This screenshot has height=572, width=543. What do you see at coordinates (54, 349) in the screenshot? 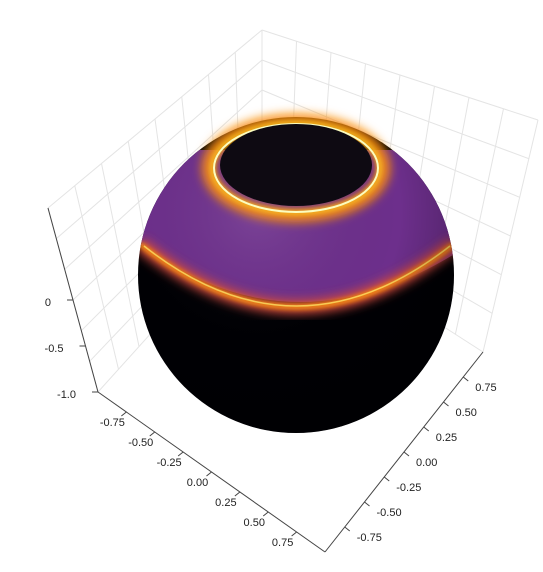
I see `z-axis-tick-label: -0.5` at bounding box center [54, 349].